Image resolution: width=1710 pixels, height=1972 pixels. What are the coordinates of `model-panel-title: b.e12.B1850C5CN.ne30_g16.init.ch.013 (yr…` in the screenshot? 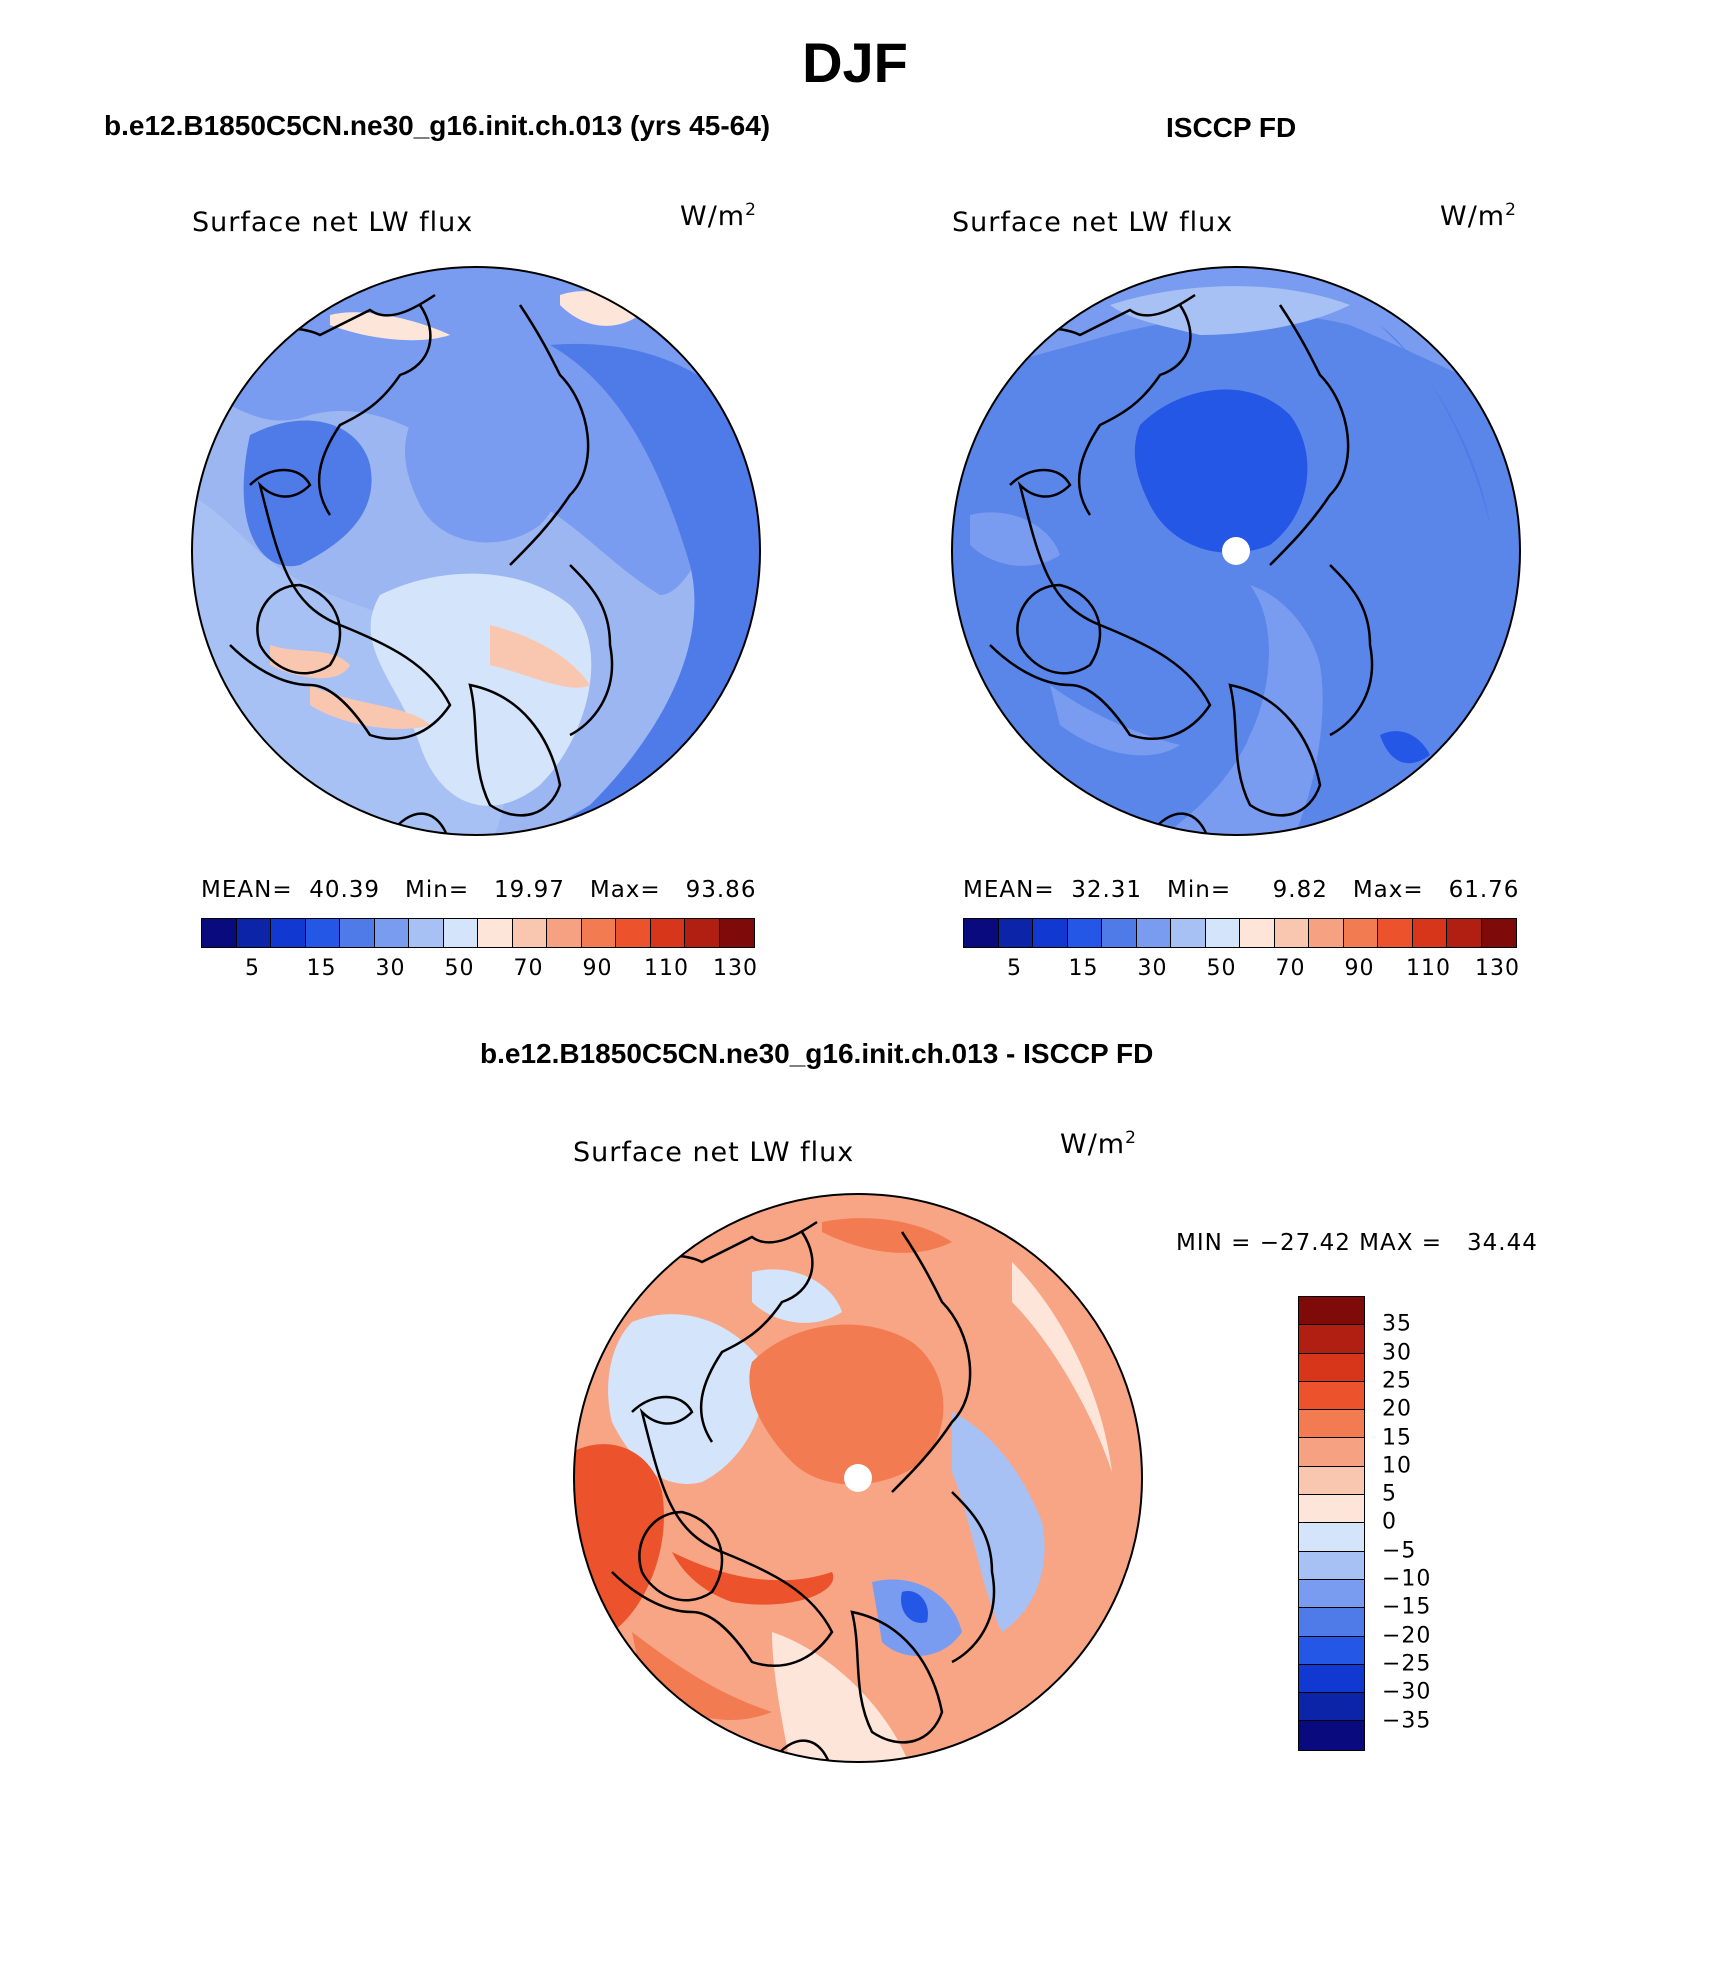 It's located at (437, 125).